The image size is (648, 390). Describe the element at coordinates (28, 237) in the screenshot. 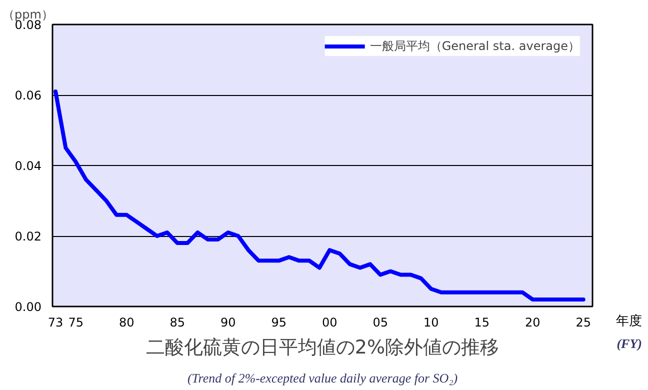

I see `y-tick-label: 0.02` at that location.